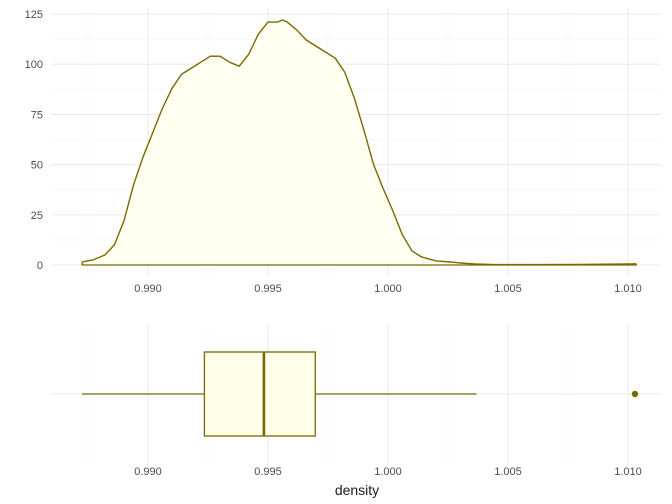  I want to click on density-x-axis: 0.990 0.995 1.000 1.005 1.010, so click(388, 289).